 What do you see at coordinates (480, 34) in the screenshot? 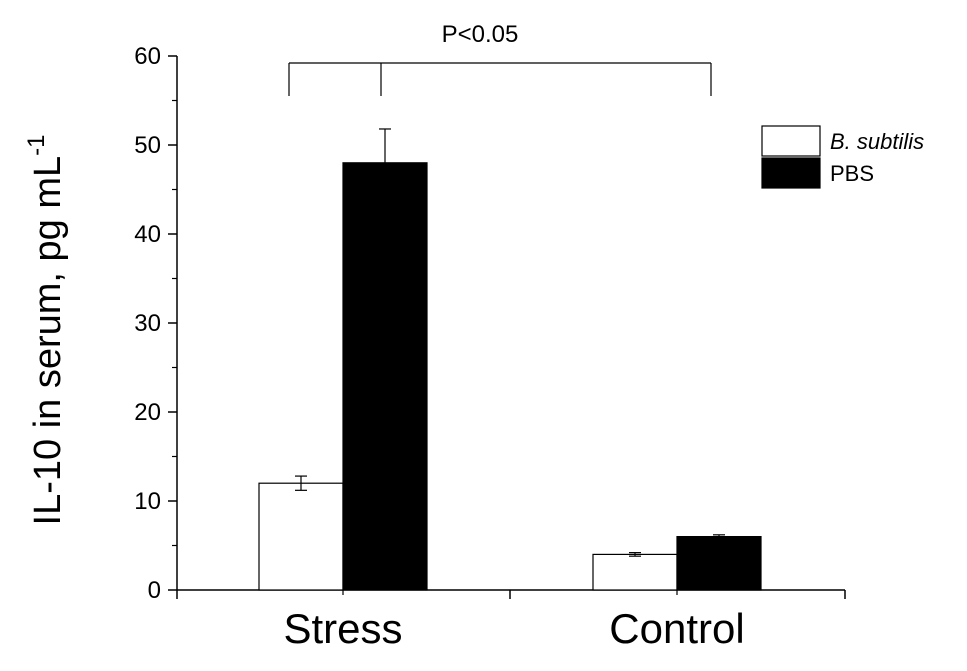
I see `significance-label: P<0.05` at bounding box center [480, 34].